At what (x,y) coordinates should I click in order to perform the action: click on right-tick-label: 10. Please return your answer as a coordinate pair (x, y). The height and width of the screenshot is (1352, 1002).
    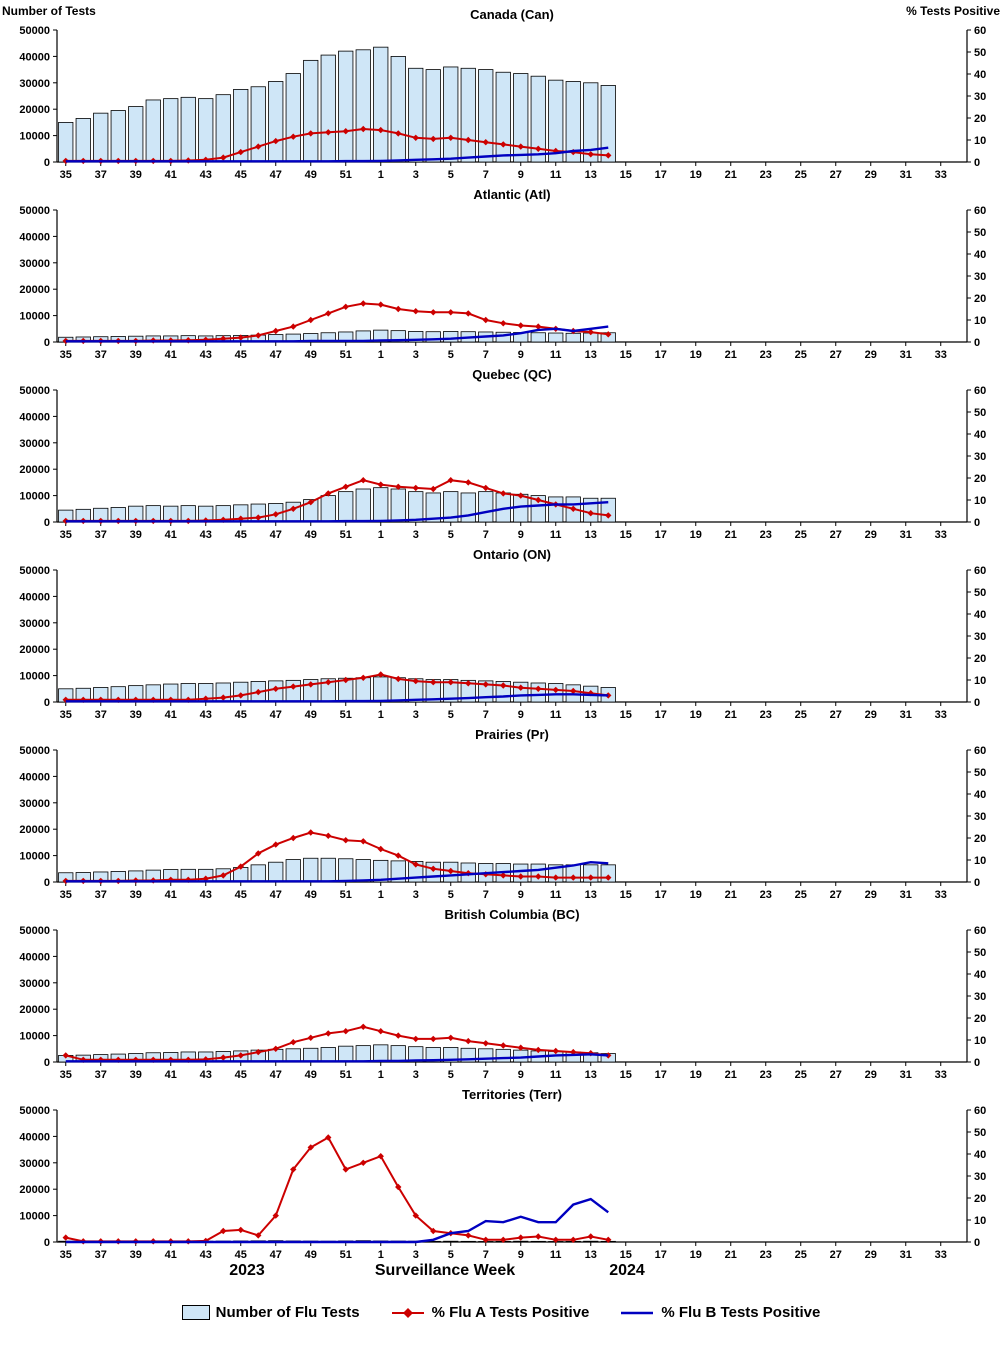
    Looking at the image, I should click on (980, 1041).